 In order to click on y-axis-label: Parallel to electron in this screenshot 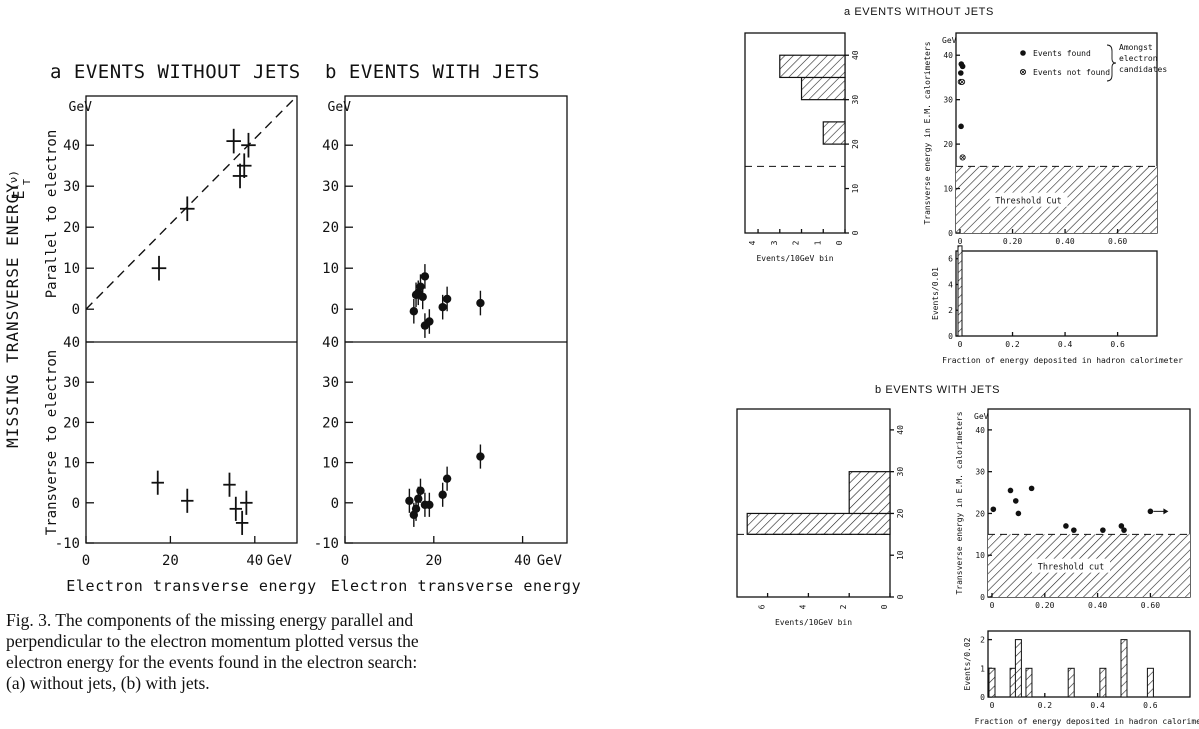, I will do `click(52, 214)`.